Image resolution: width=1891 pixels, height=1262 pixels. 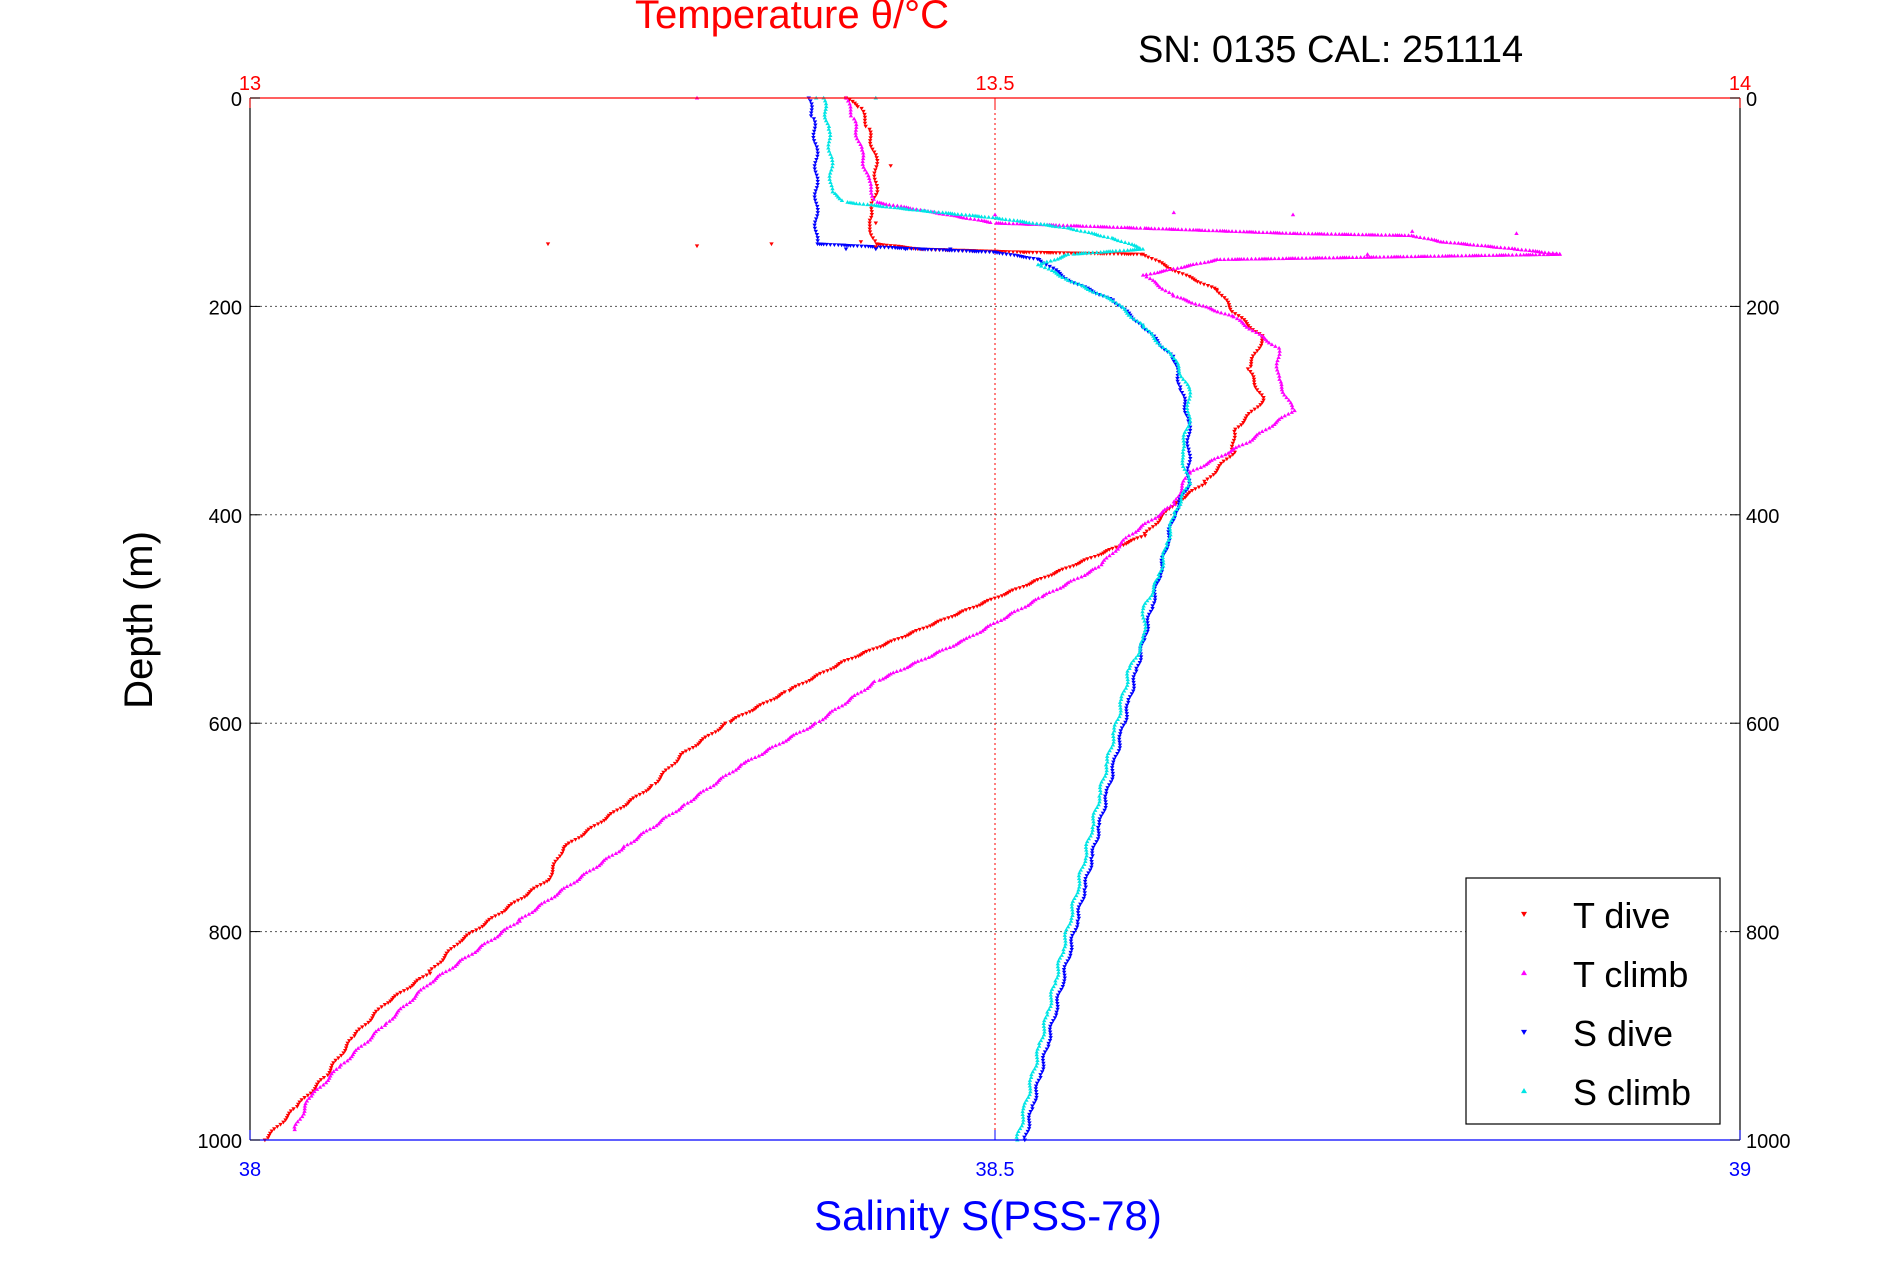 What do you see at coordinates (995, 1170) in the screenshot?
I see `x-tick-label: 38.5` at bounding box center [995, 1170].